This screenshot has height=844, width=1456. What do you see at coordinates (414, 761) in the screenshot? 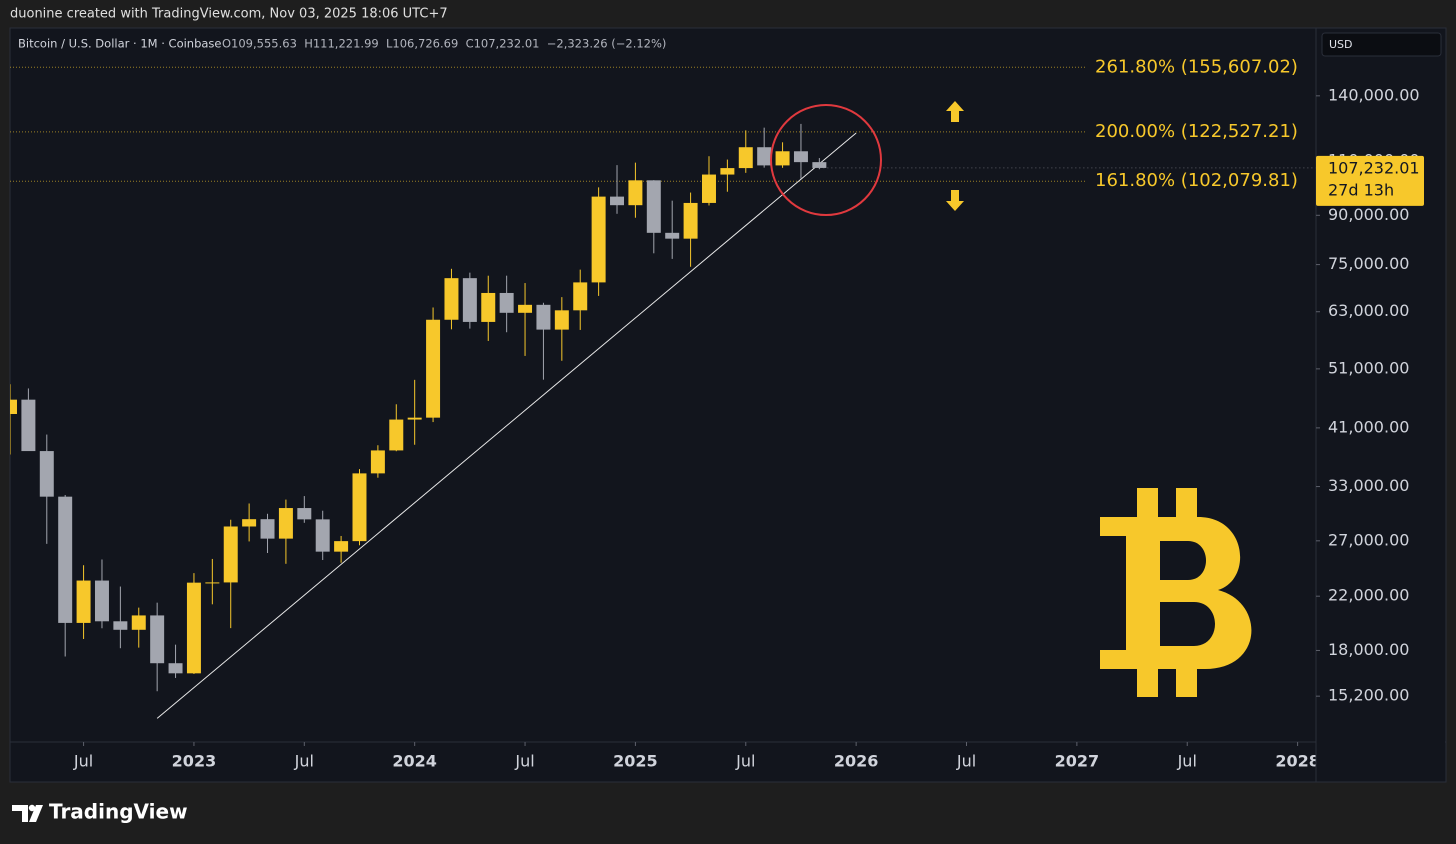
I see `x-tick-label: 2024` at bounding box center [414, 761].